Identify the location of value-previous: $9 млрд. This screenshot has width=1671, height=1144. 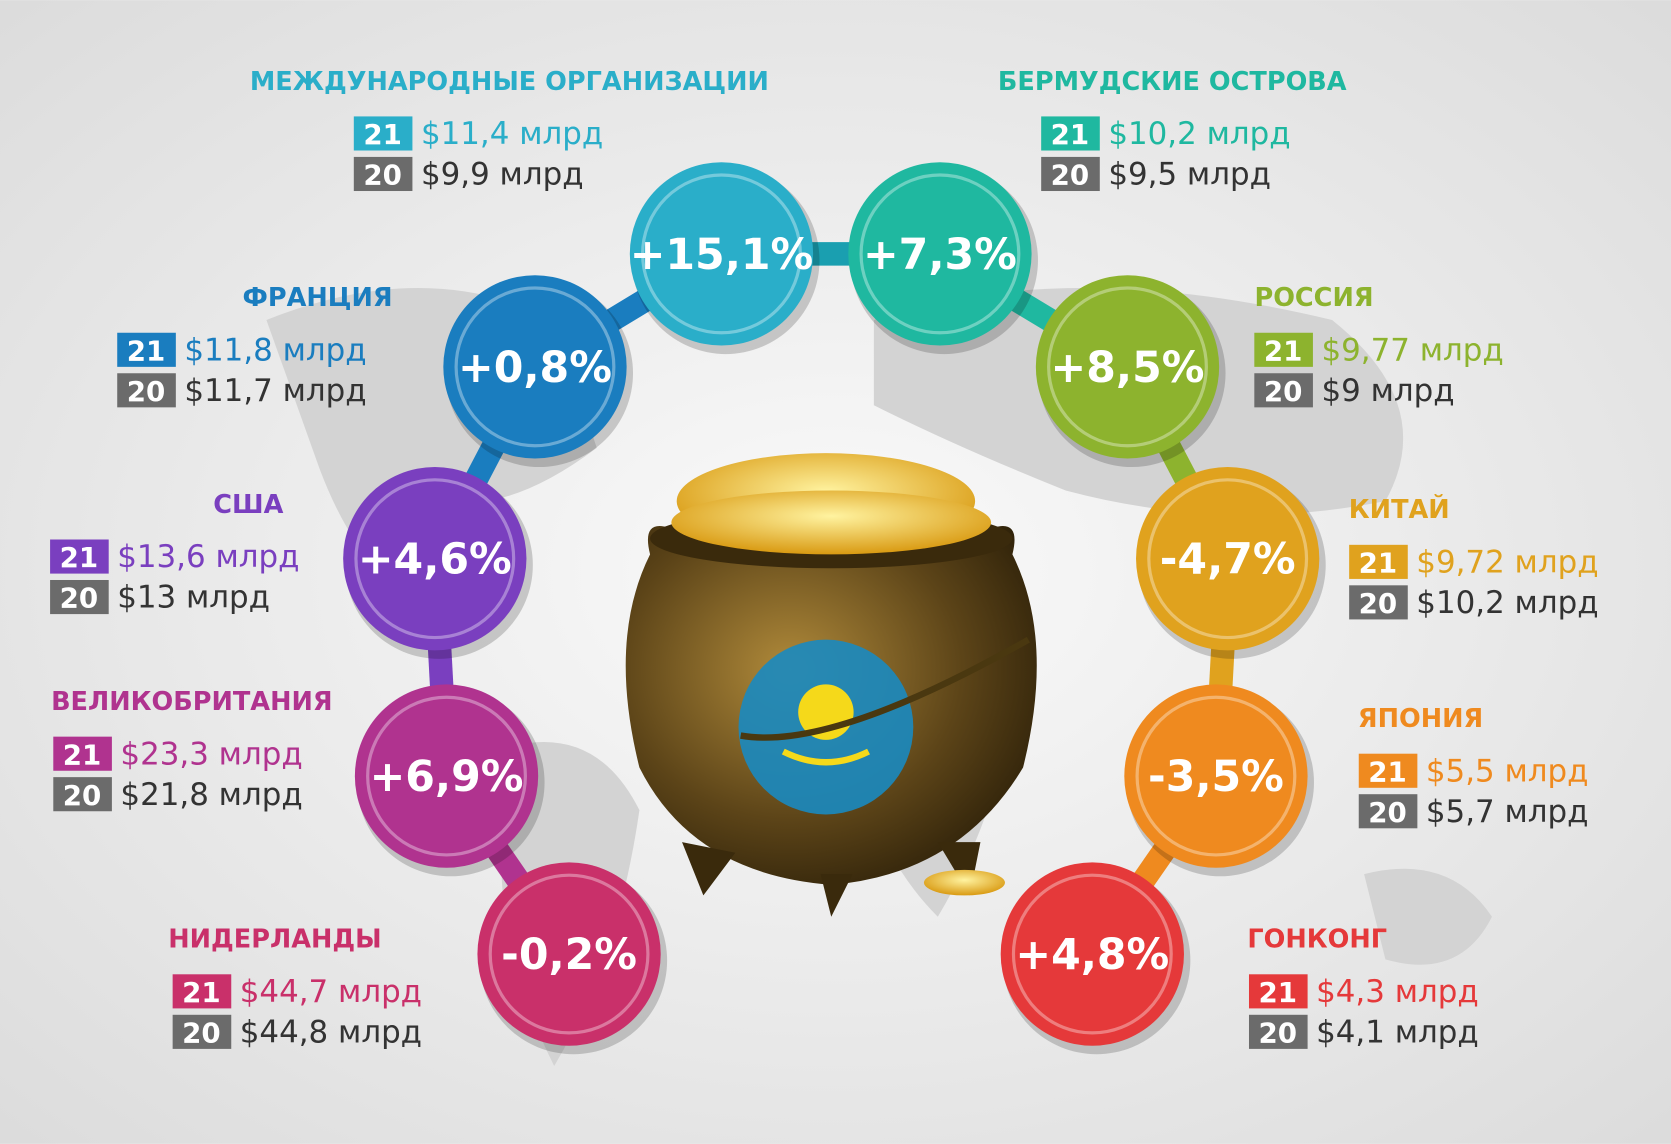
(1387, 391).